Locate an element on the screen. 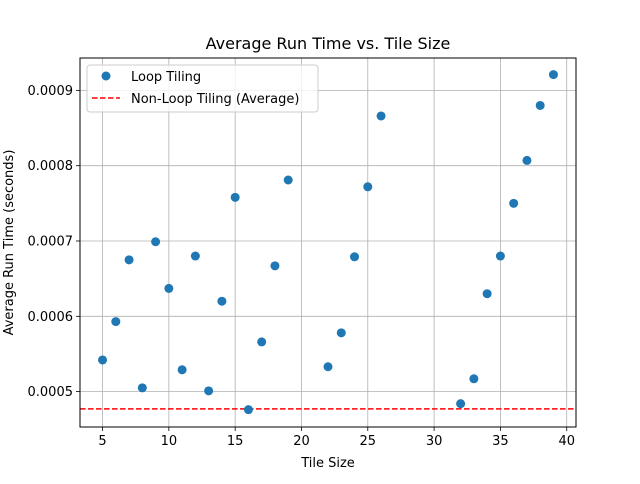 The image size is (640, 484). x-axis-label: Tile Size is located at coordinates (327, 463).